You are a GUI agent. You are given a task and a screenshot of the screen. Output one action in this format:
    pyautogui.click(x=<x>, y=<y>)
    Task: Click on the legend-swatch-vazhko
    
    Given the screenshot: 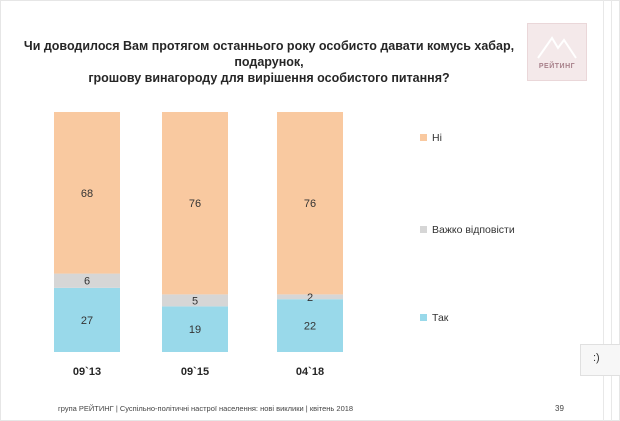 What is the action you would take?
    pyautogui.click(x=423, y=229)
    